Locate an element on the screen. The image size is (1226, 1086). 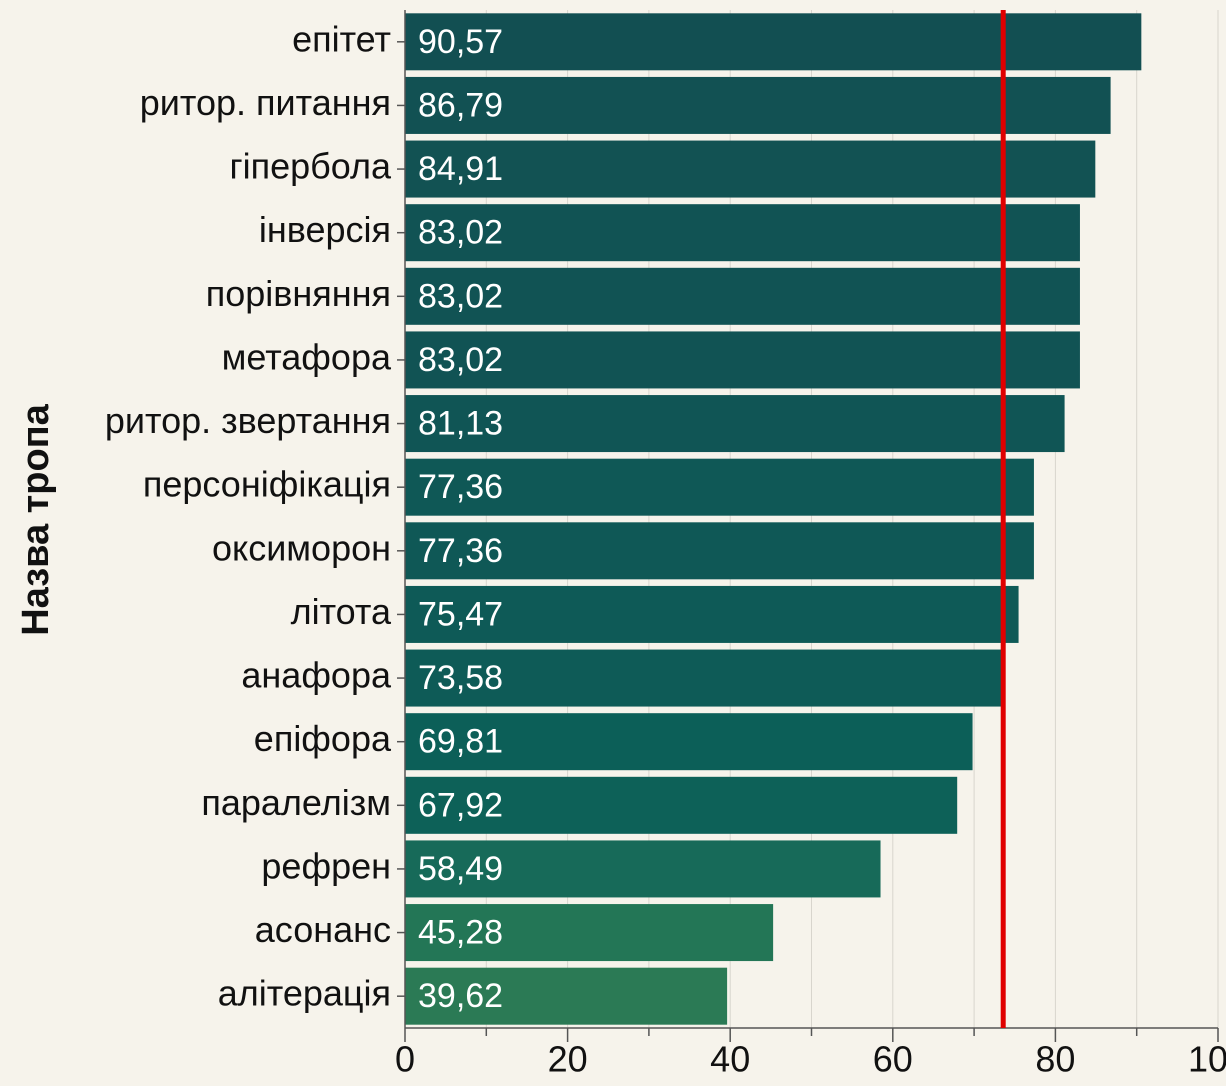
y-tick-label: метафора is located at coordinates (307, 356).